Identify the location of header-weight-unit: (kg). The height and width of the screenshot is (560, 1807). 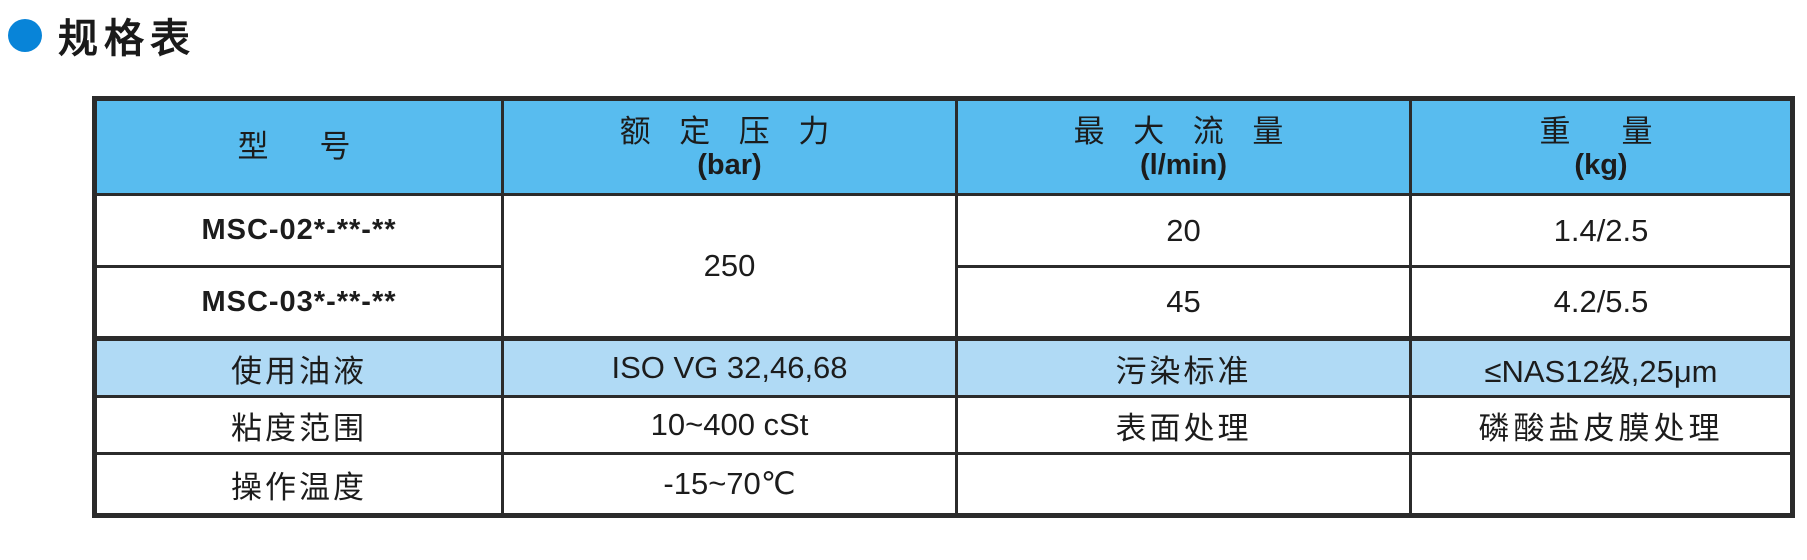
(1601, 164).